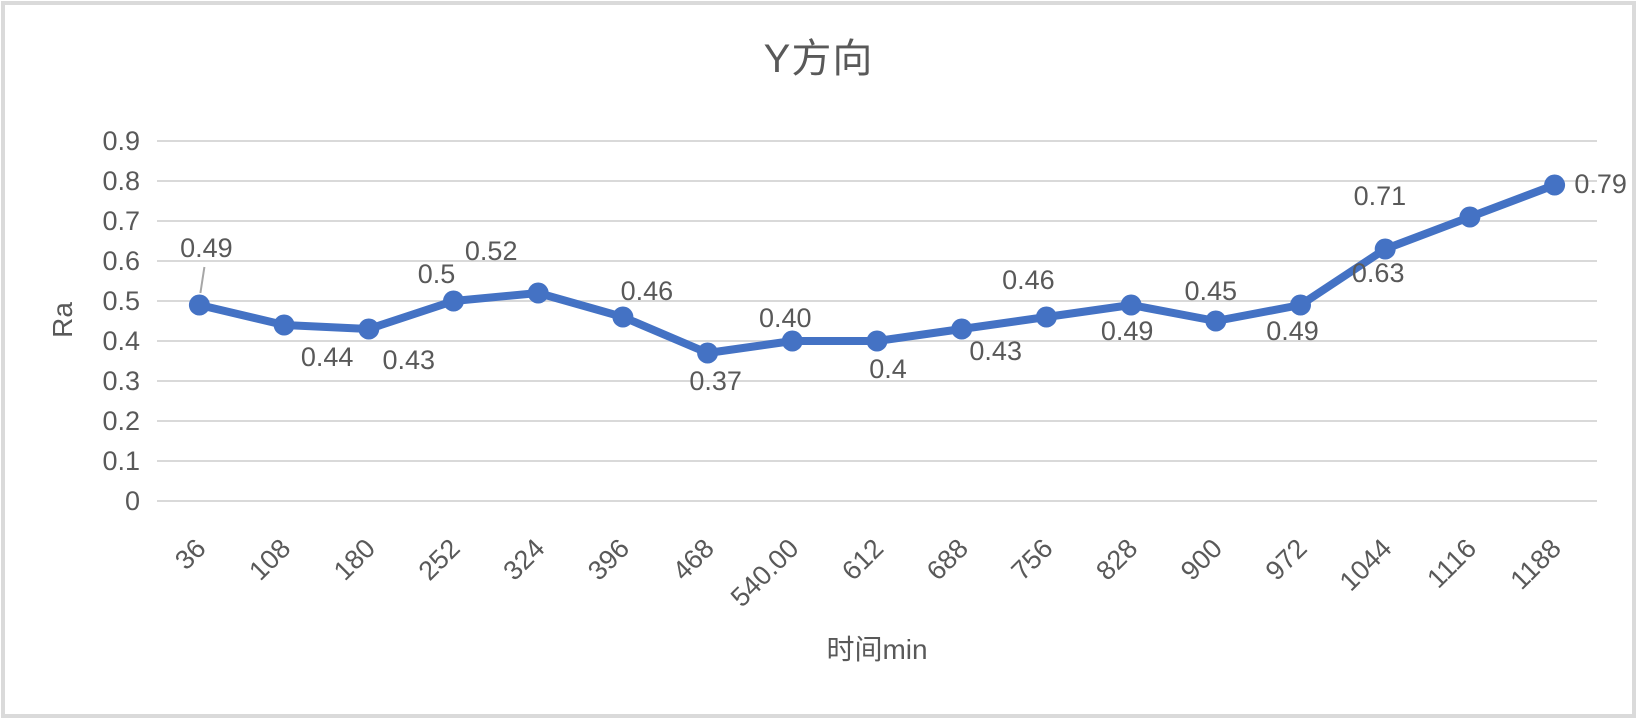 The height and width of the screenshot is (719, 1637). What do you see at coordinates (785, 318) in the screenshot?
I see `data-label: 0.40` at bounding box center [785, 318].